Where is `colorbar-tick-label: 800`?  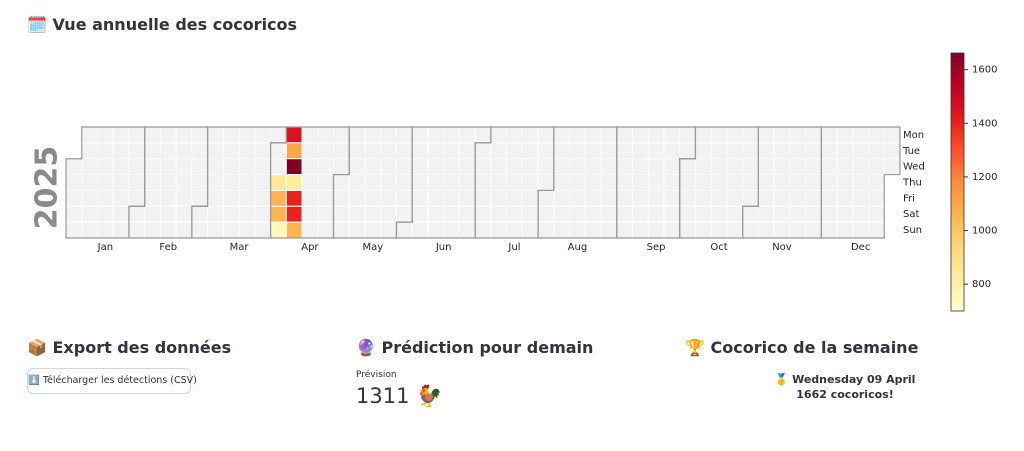
colorbar-tick-label: 800 is located at coordinates (981, 284).